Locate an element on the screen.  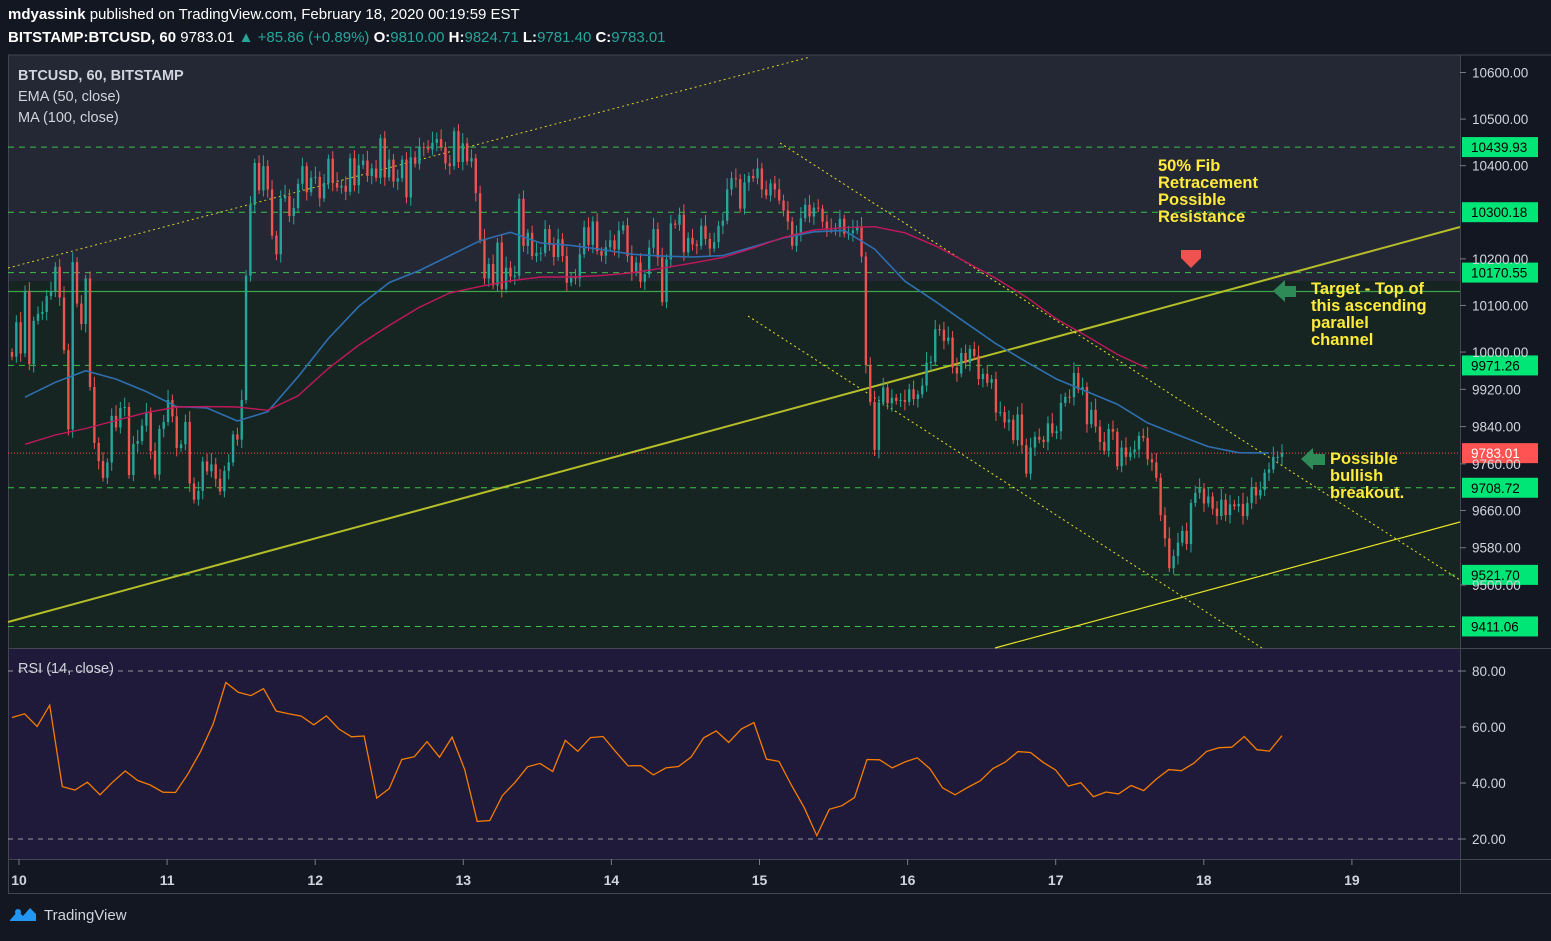
x-tick-label: 12 is located at coordinates (315, 880).